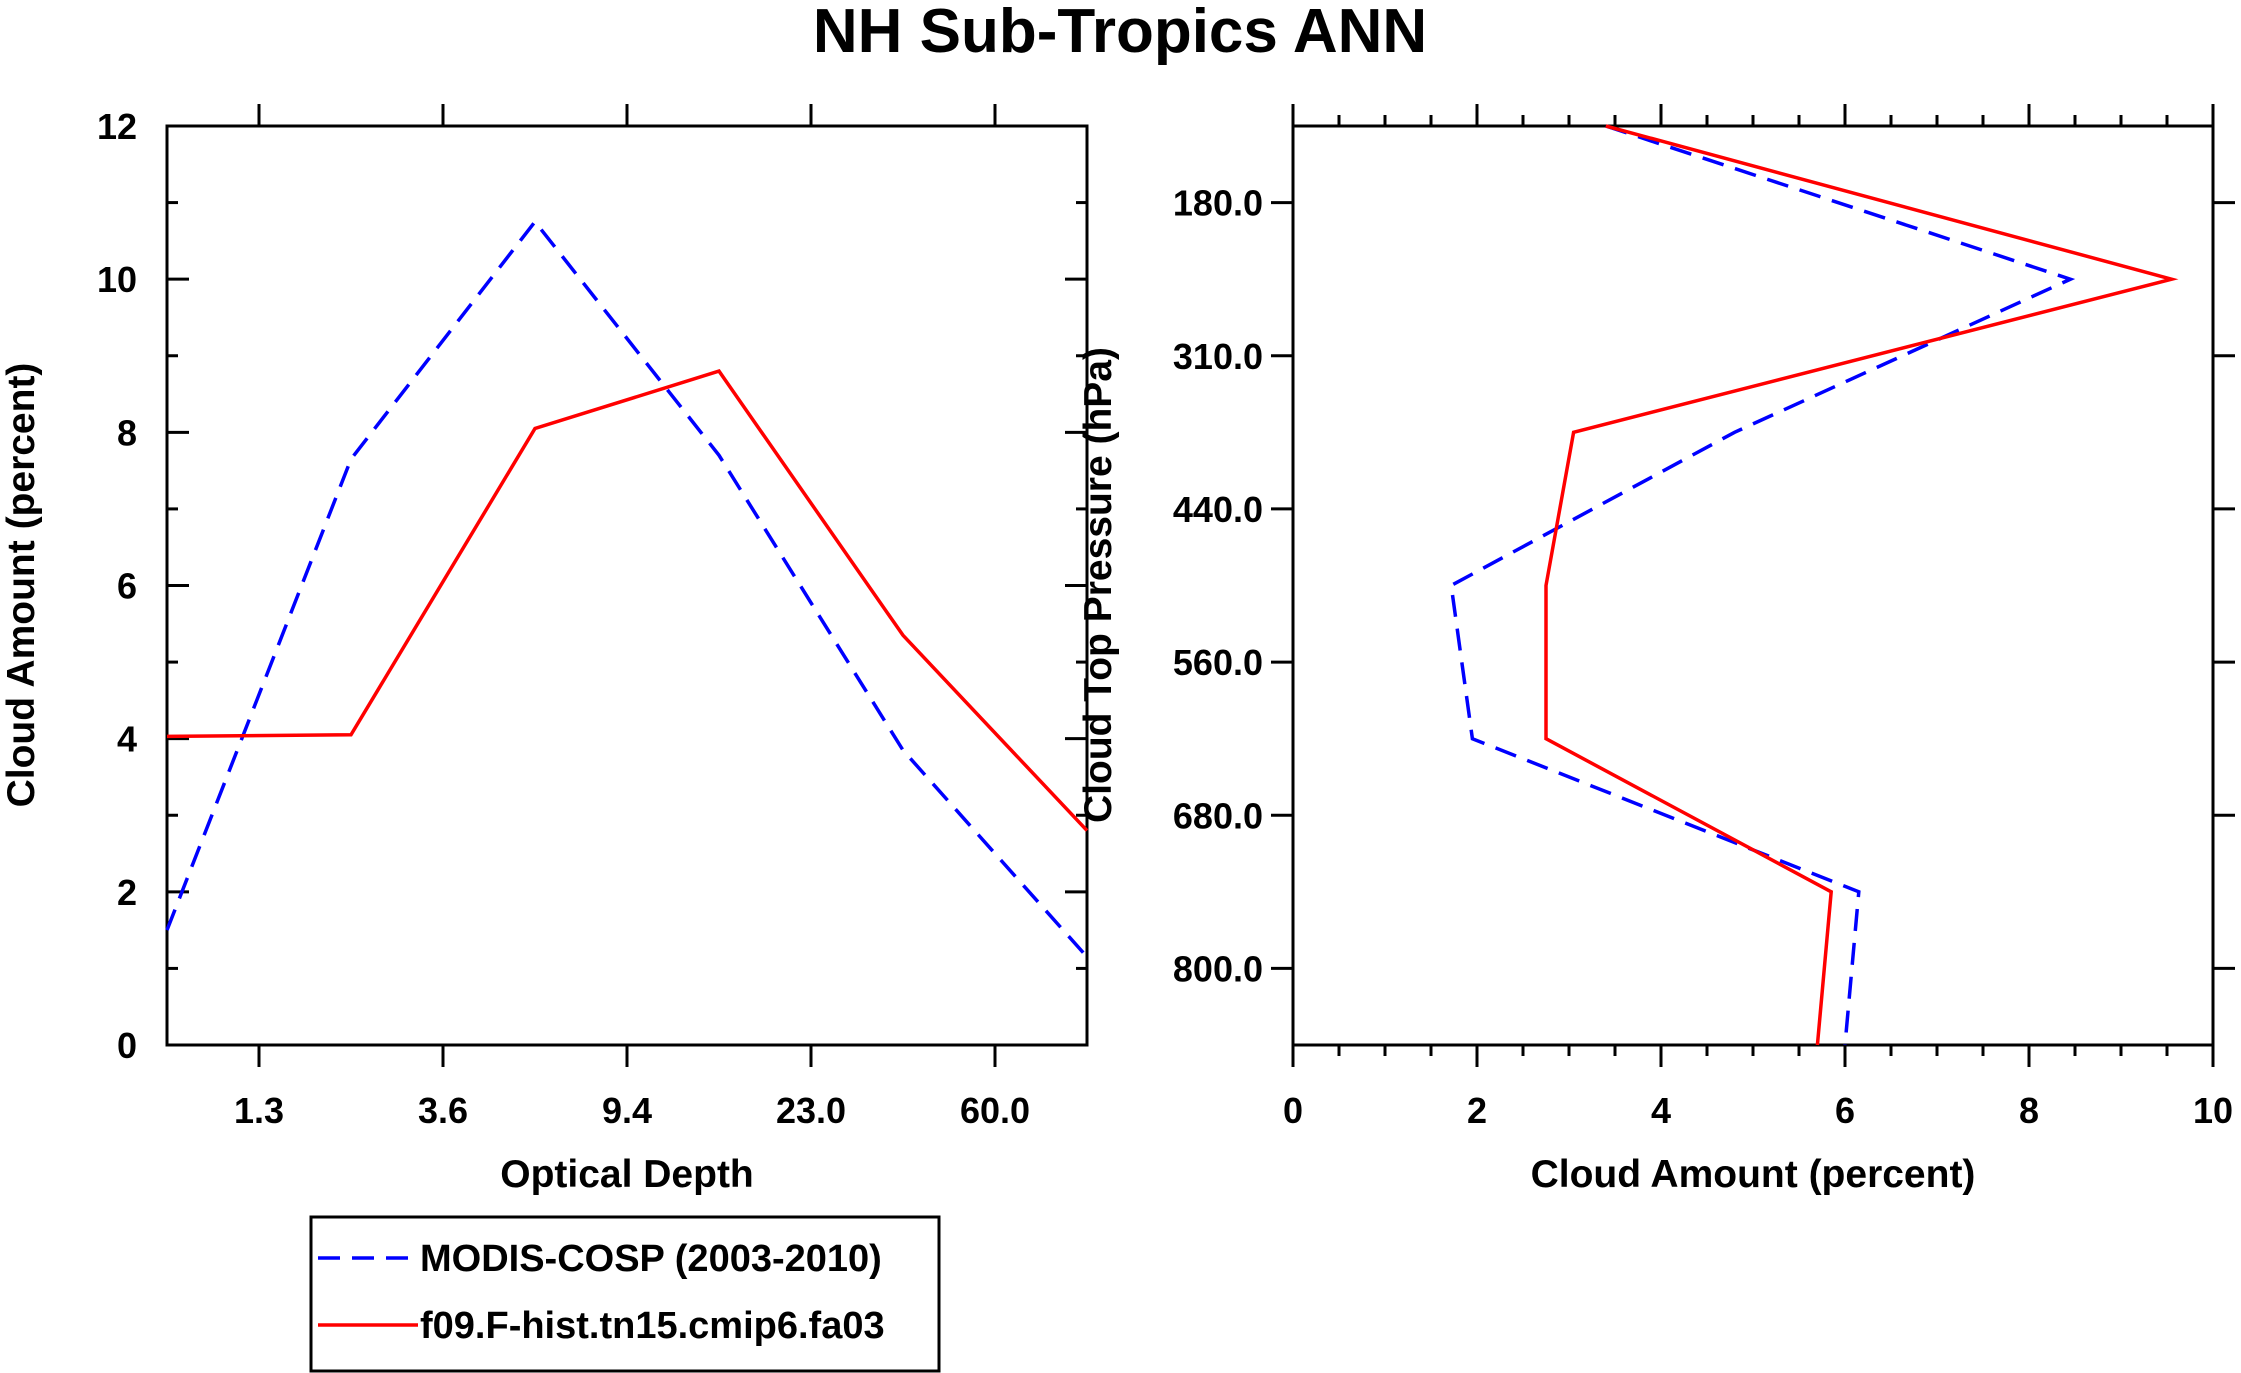  I want to click on right-x-tick-label: 0, so click(1293, 1110).